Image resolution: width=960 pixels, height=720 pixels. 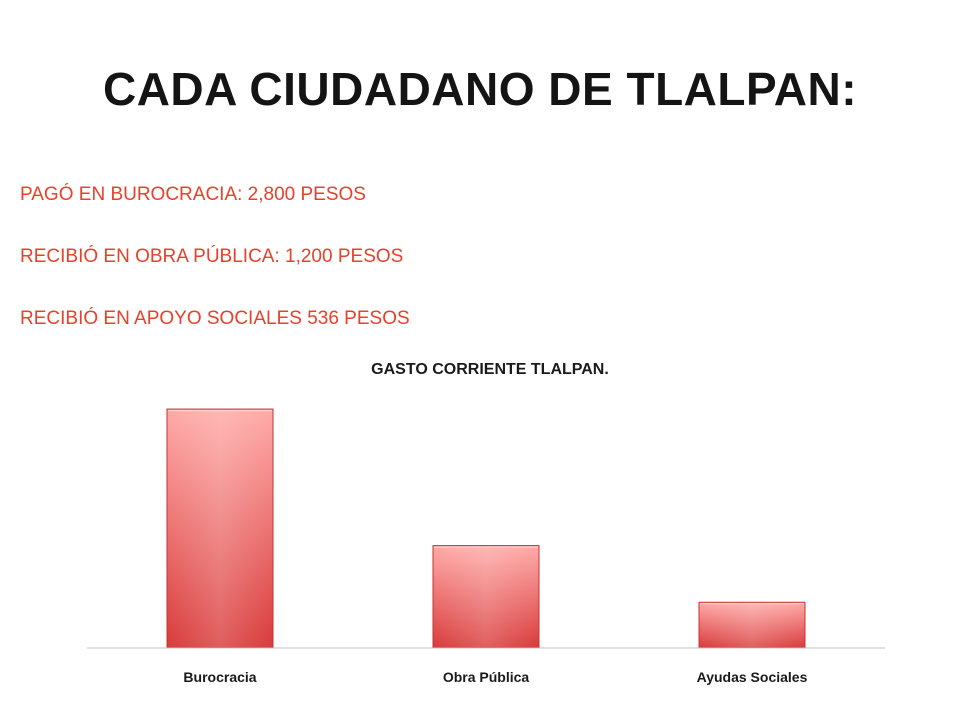 I want to click on category-label-2: Obra Pública, so click(x=486, y=677).